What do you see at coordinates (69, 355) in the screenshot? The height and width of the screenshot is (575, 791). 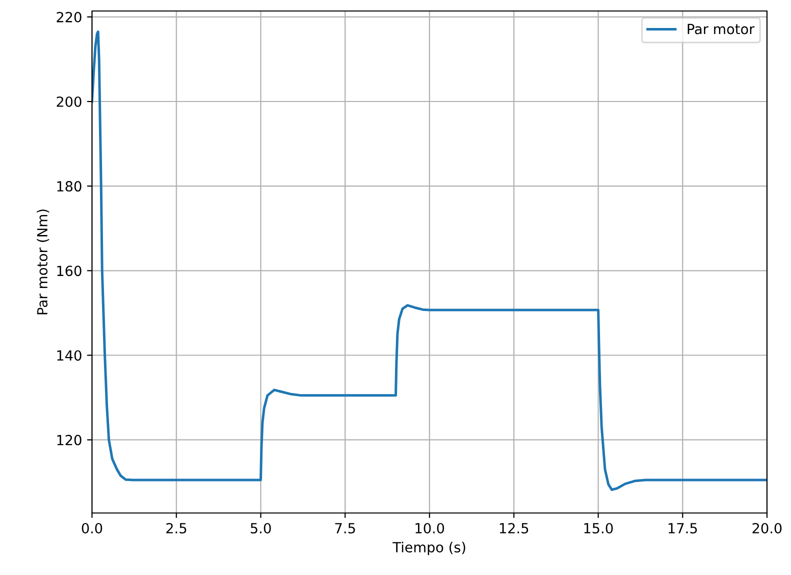 I see `y-tick-label: 140` at bounding box center [69, 355].